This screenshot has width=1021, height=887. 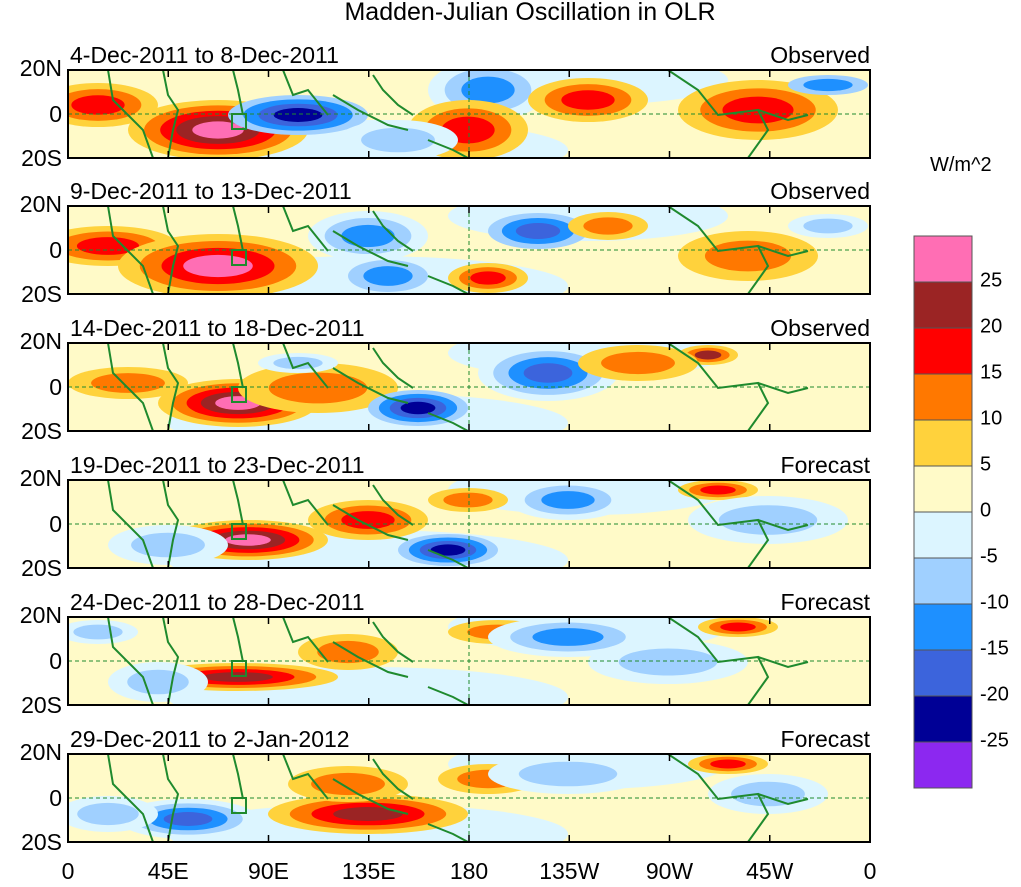 I want to click on panel-date-range: 9-Dec-2011 to 13-Dec-2011, so click(x=211, y=191).